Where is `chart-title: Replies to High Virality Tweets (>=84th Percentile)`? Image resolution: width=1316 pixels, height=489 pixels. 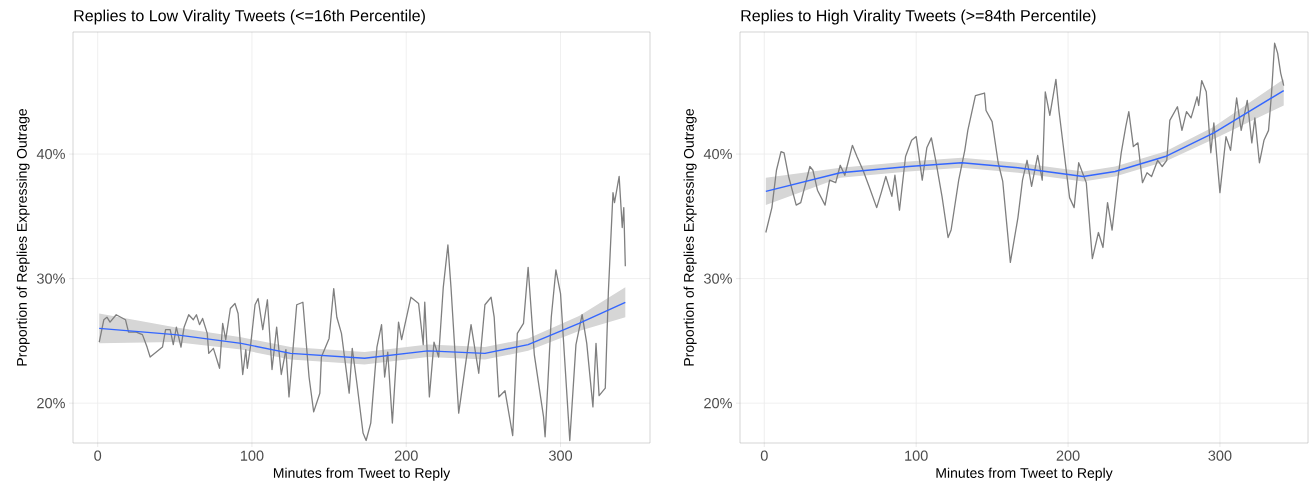 chart-title: Replies to High Virality Tweets (>=84th Percentile) is located at coordinates (918, 17).